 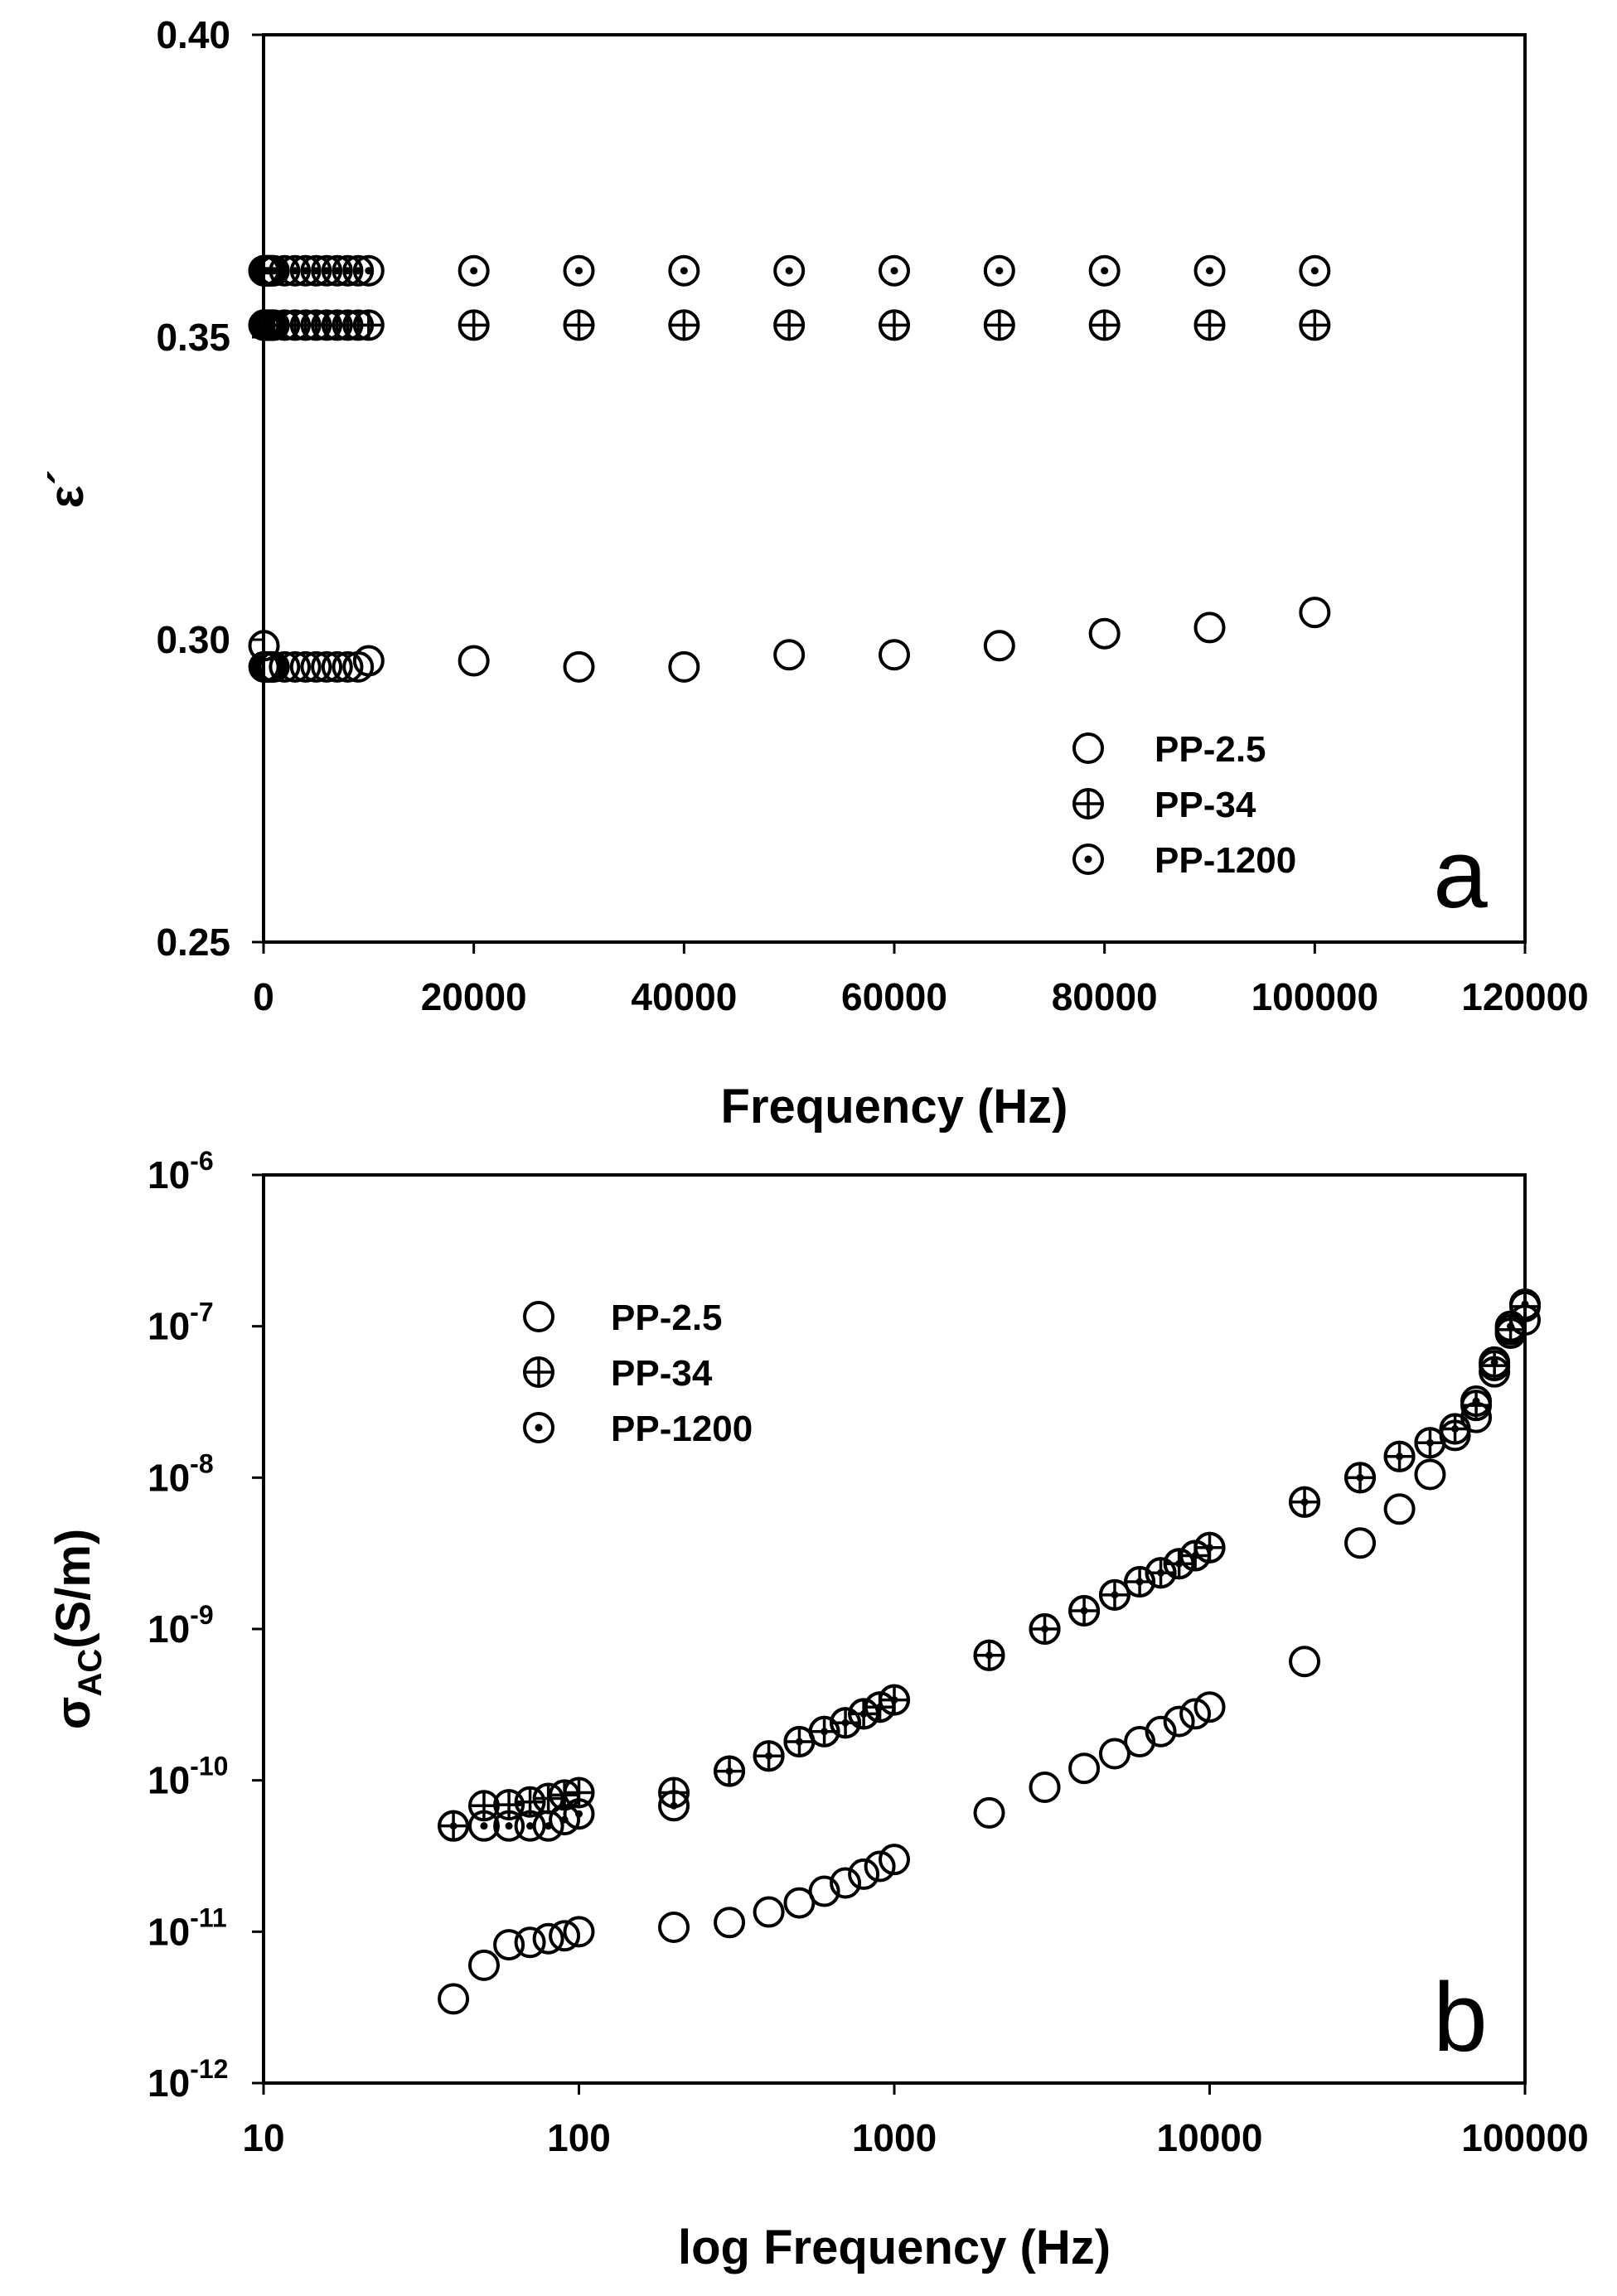 What do you see at coordinates (169, 1932) in the screenshot?
I see `y-tick-base: 10` at bounding box center [169, 1932].